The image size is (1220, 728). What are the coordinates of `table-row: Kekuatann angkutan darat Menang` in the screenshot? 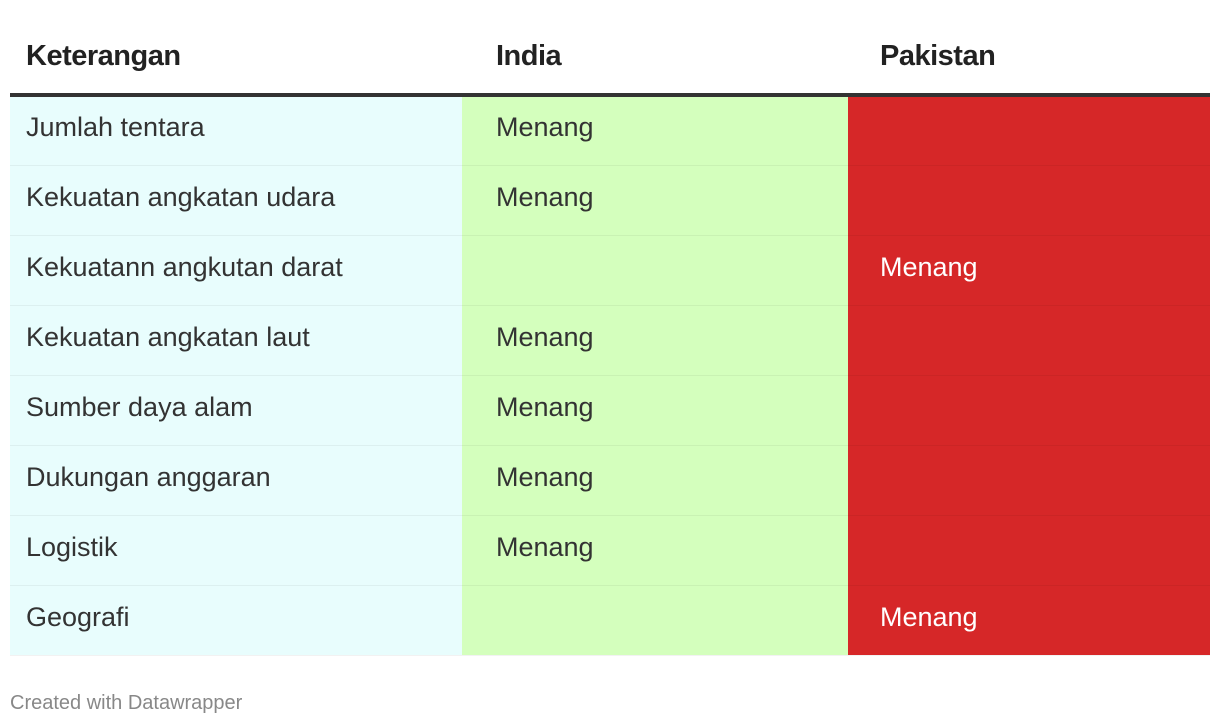 It's located at (610, 270).